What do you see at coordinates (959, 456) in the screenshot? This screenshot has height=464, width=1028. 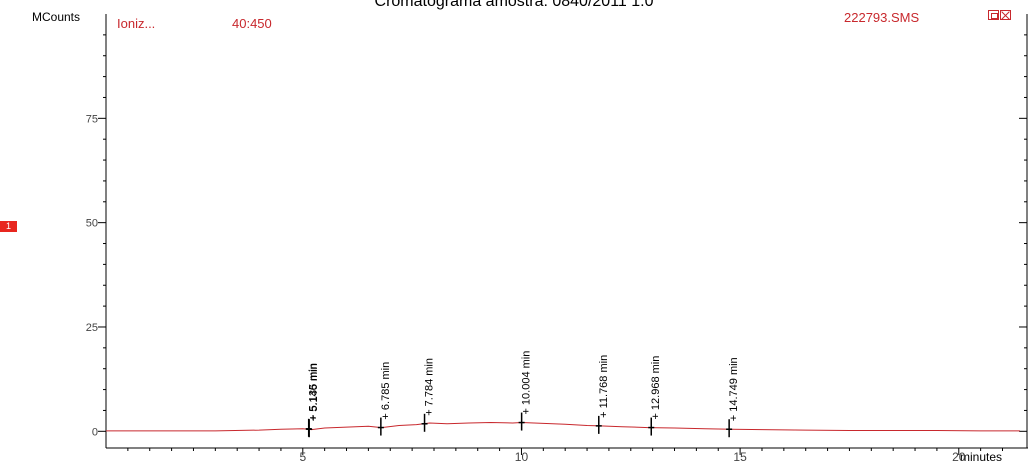 I see `x-tick-label: 20` at bounding box center [959, 456].